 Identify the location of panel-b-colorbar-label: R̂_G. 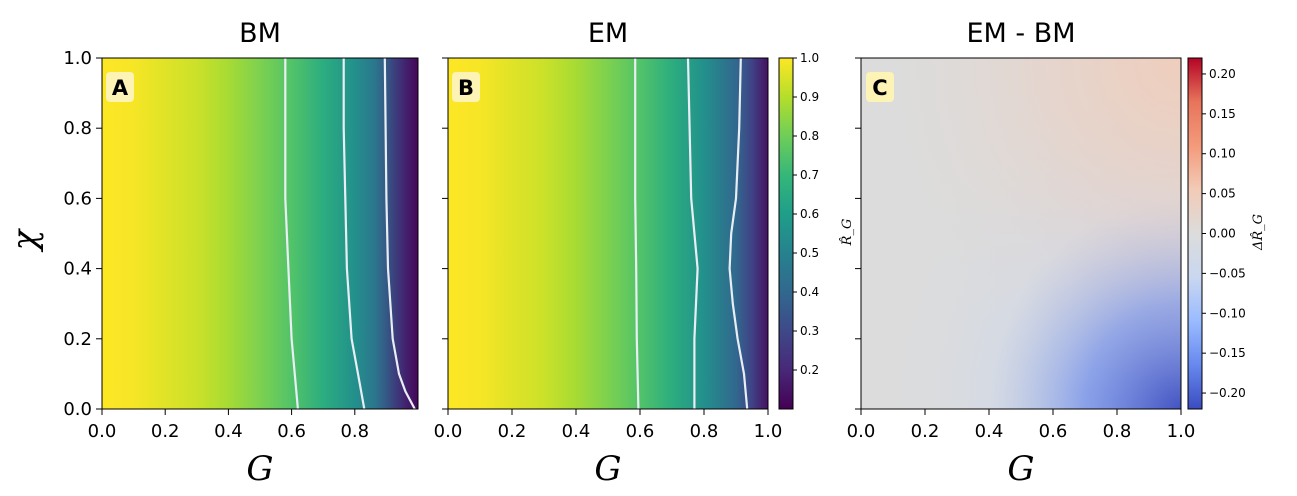
(847, 233).